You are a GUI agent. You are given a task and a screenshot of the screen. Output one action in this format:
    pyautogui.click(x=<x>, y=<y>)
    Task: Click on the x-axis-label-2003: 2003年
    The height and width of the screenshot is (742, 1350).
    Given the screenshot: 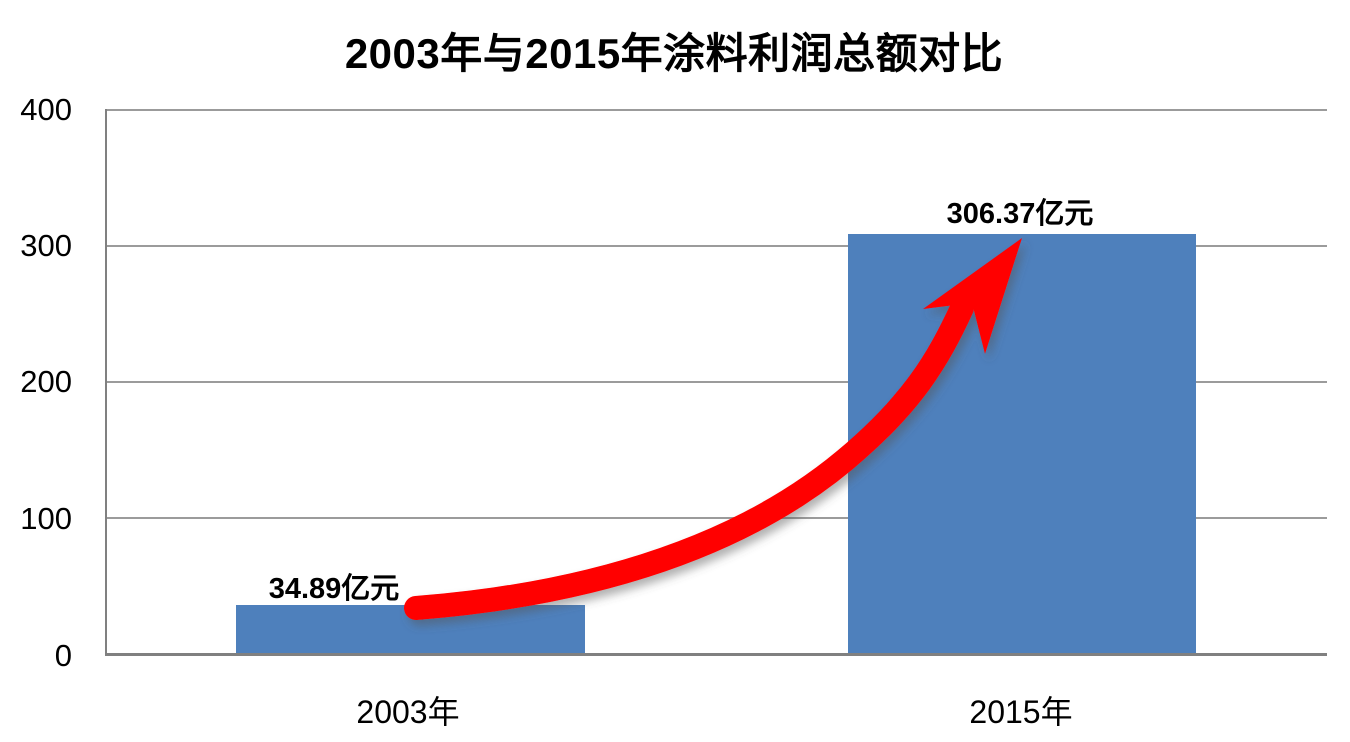 What is the action you would take?
    pyautogui.click(x=408, y=712)
    